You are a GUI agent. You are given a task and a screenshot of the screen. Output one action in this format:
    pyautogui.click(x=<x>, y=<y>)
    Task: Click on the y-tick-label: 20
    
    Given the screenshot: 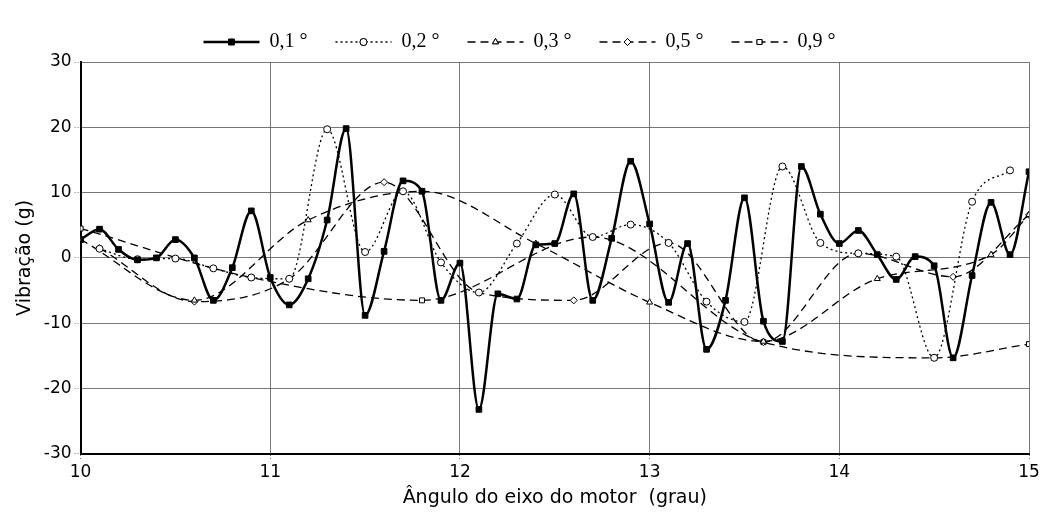 What is the action you would take?
    pyautogui.click(x=60, y=125)
    